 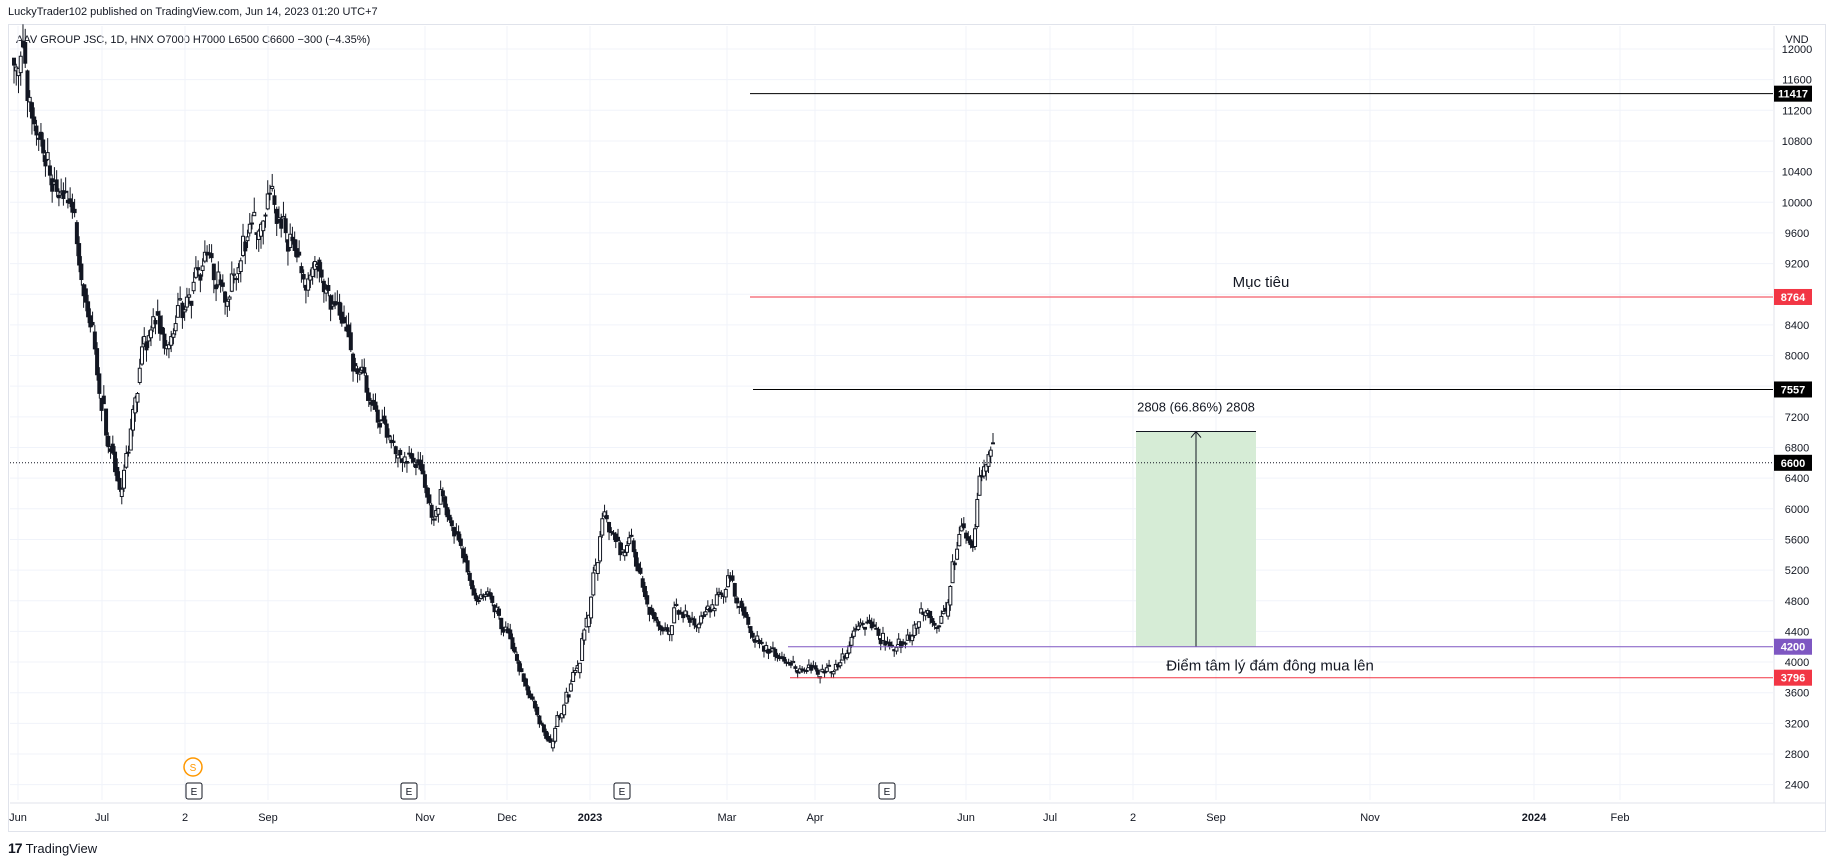 What do you see at coordinates (1370, 818) in the screenshot?
I see `x-tick-label: Nov` at bounding box center [1370, 818].